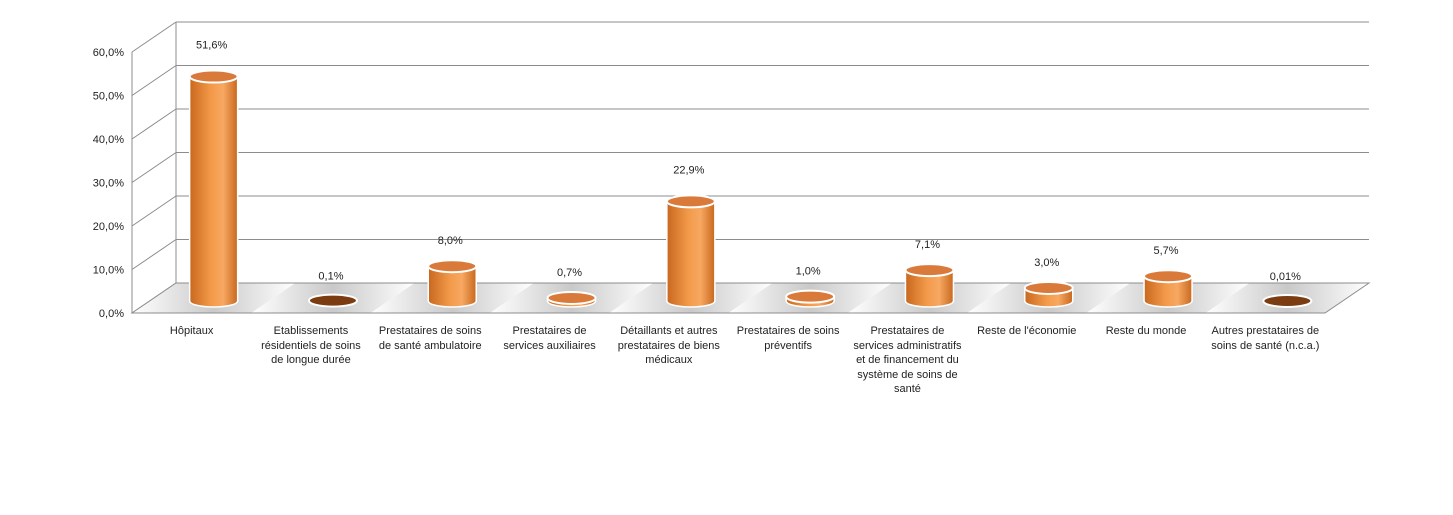 The width and height of the screenshot is (1453, 515). What do you see at coordinates (1285, 277) in the screenshot?
I see `data-label: 0,01%` at bounding box center [1285, 277].